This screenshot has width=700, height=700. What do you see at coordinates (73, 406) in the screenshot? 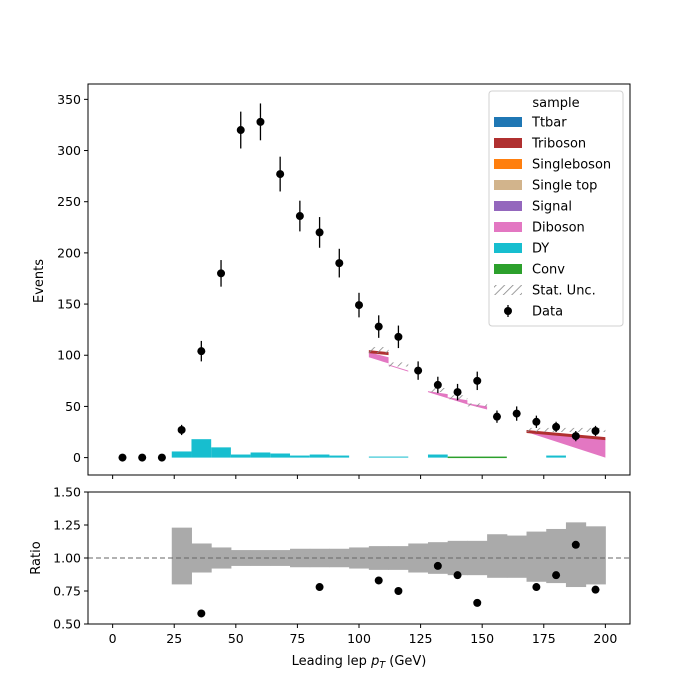
I see `main-y-tick-label-1: 50` at bounding box center [73, 406].